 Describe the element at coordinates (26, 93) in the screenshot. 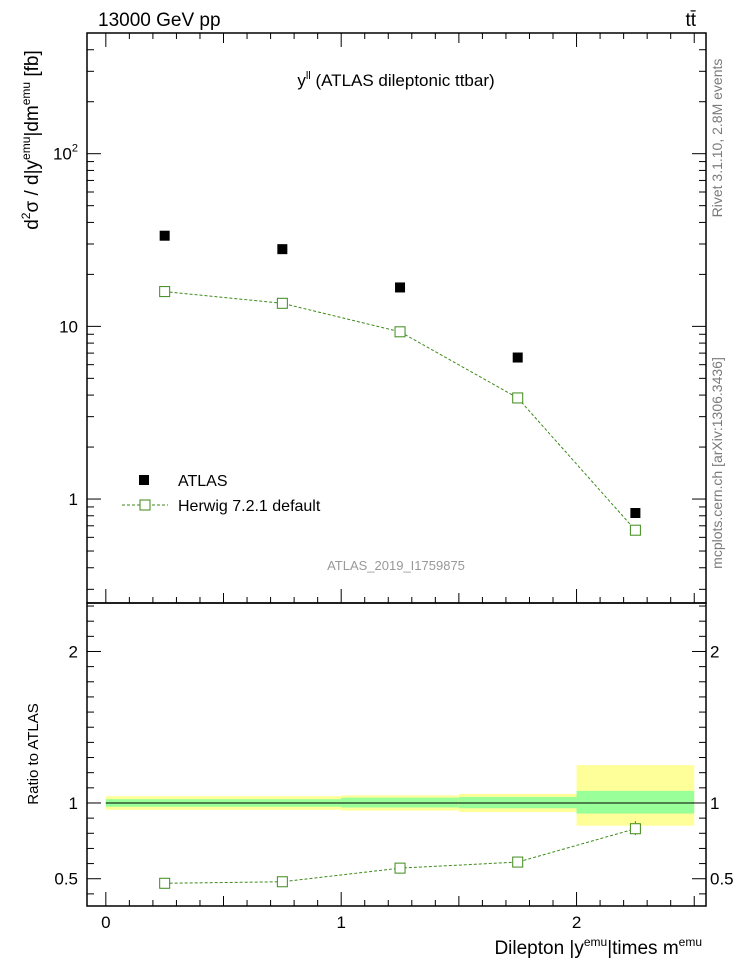

I see `main-y-label-c-sup: emu` at that location.